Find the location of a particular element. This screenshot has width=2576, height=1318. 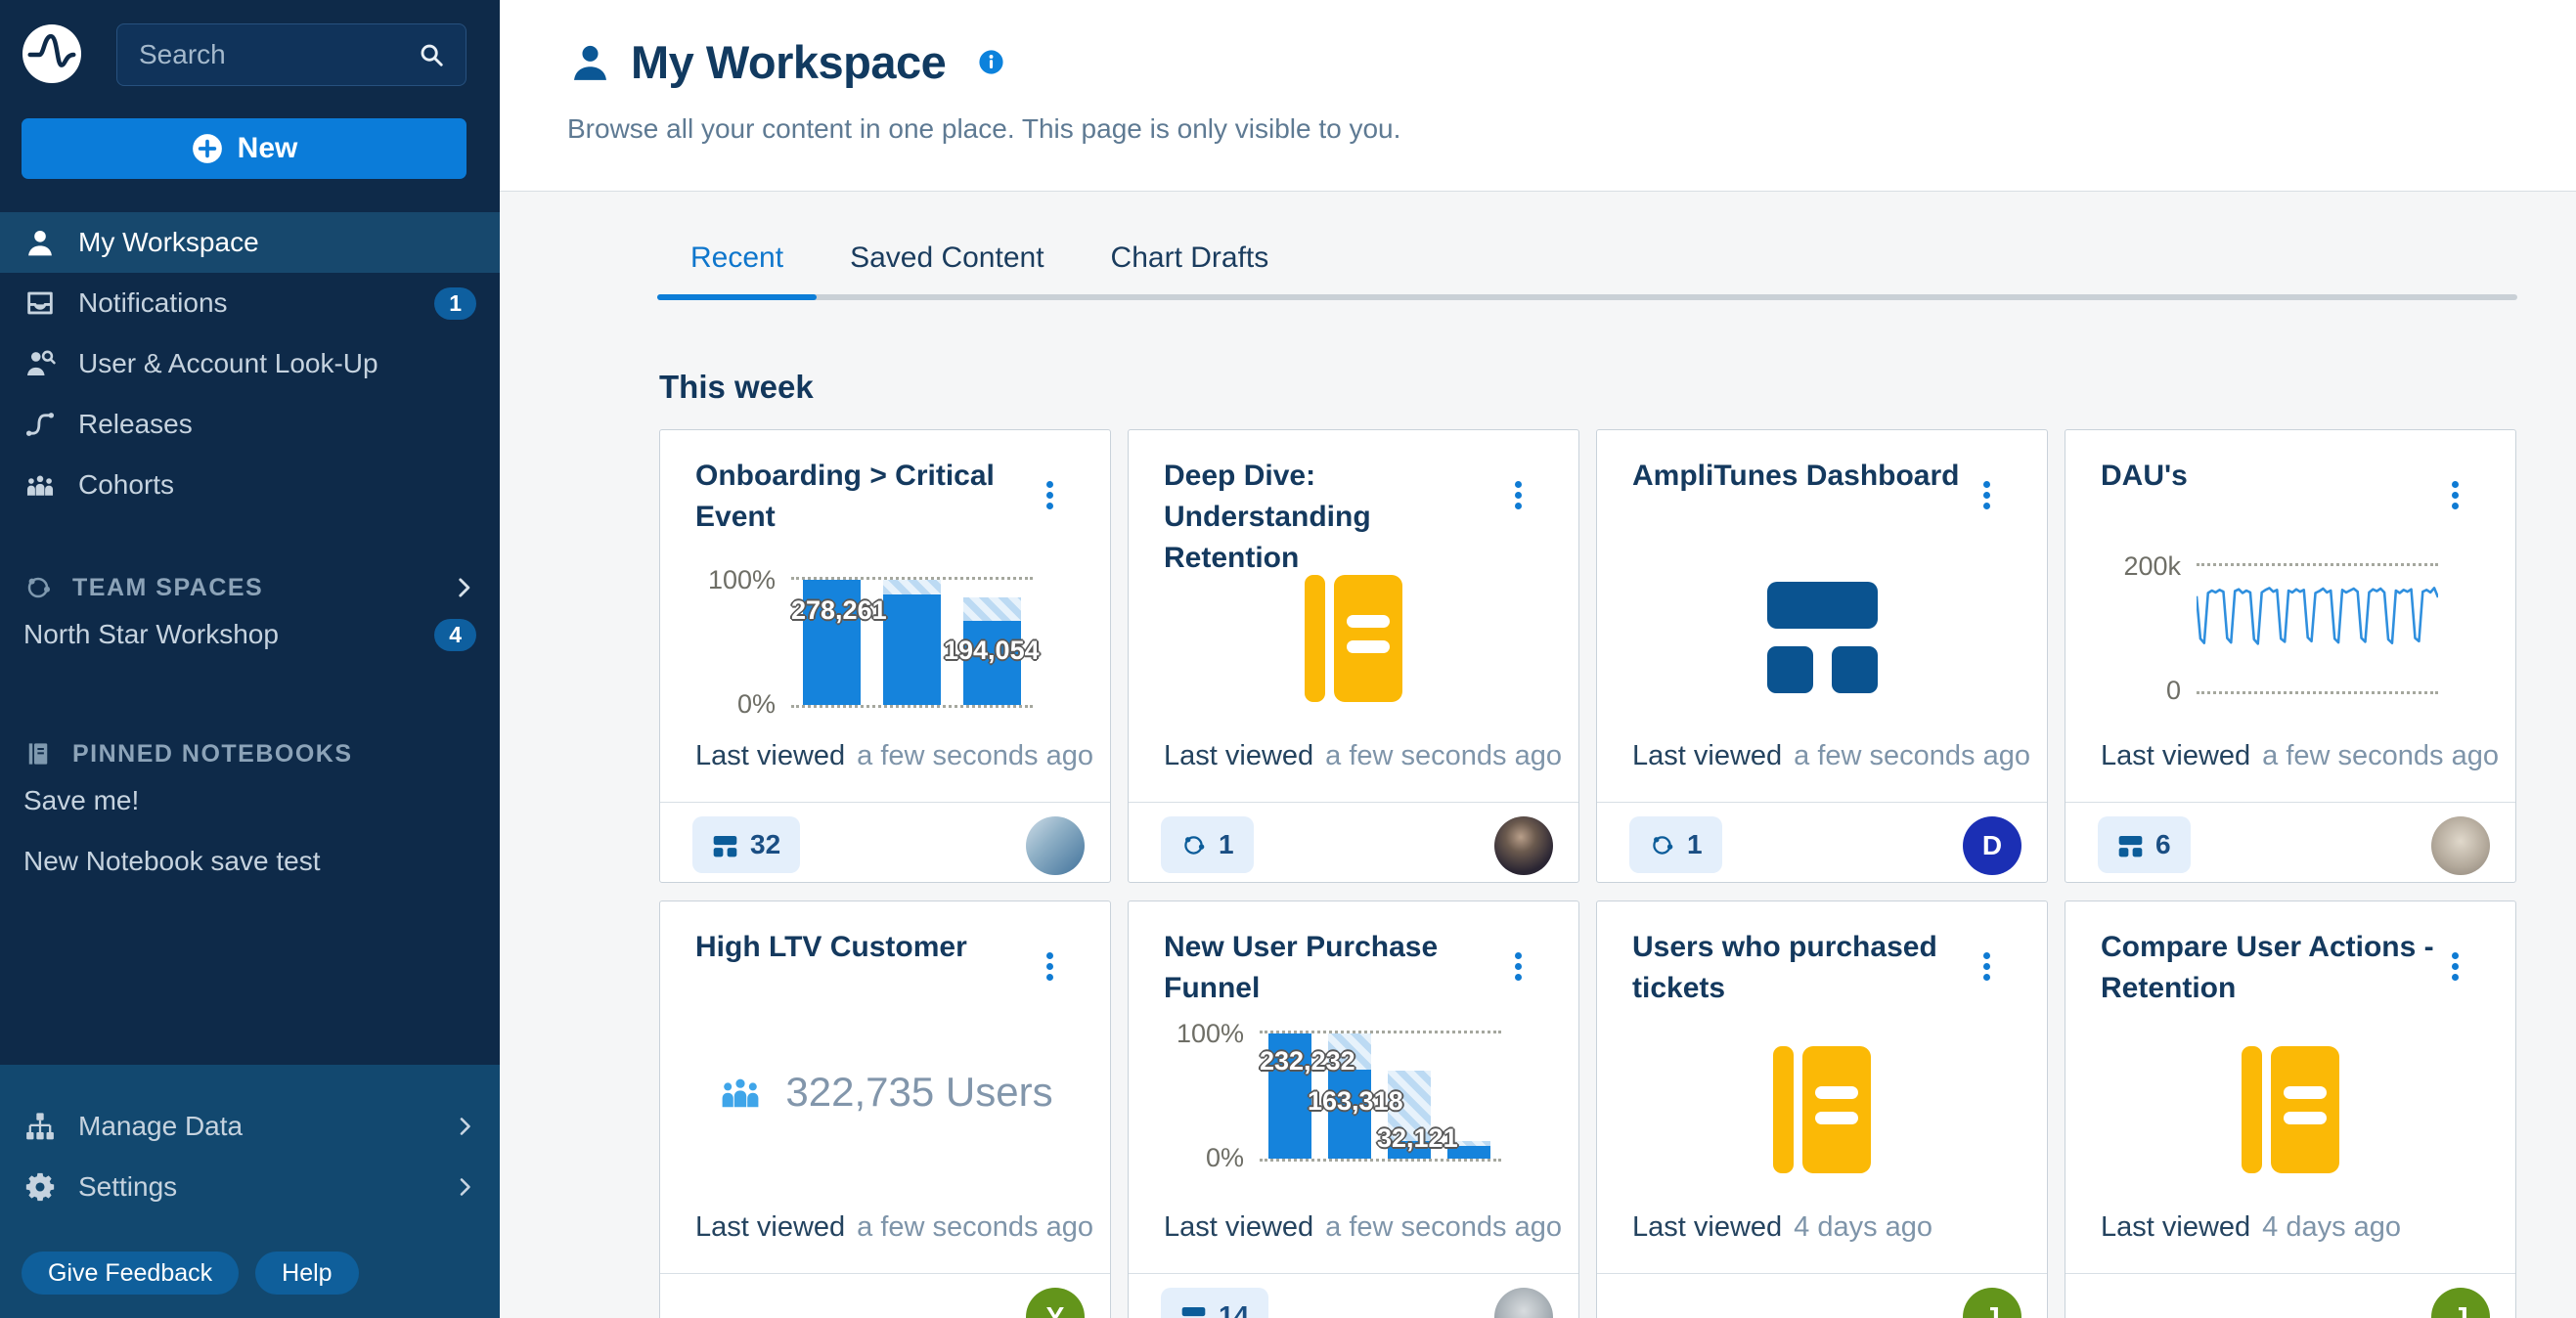

sidebar-item-my-workspace: My Workspace is located at coordinates (250, 242).